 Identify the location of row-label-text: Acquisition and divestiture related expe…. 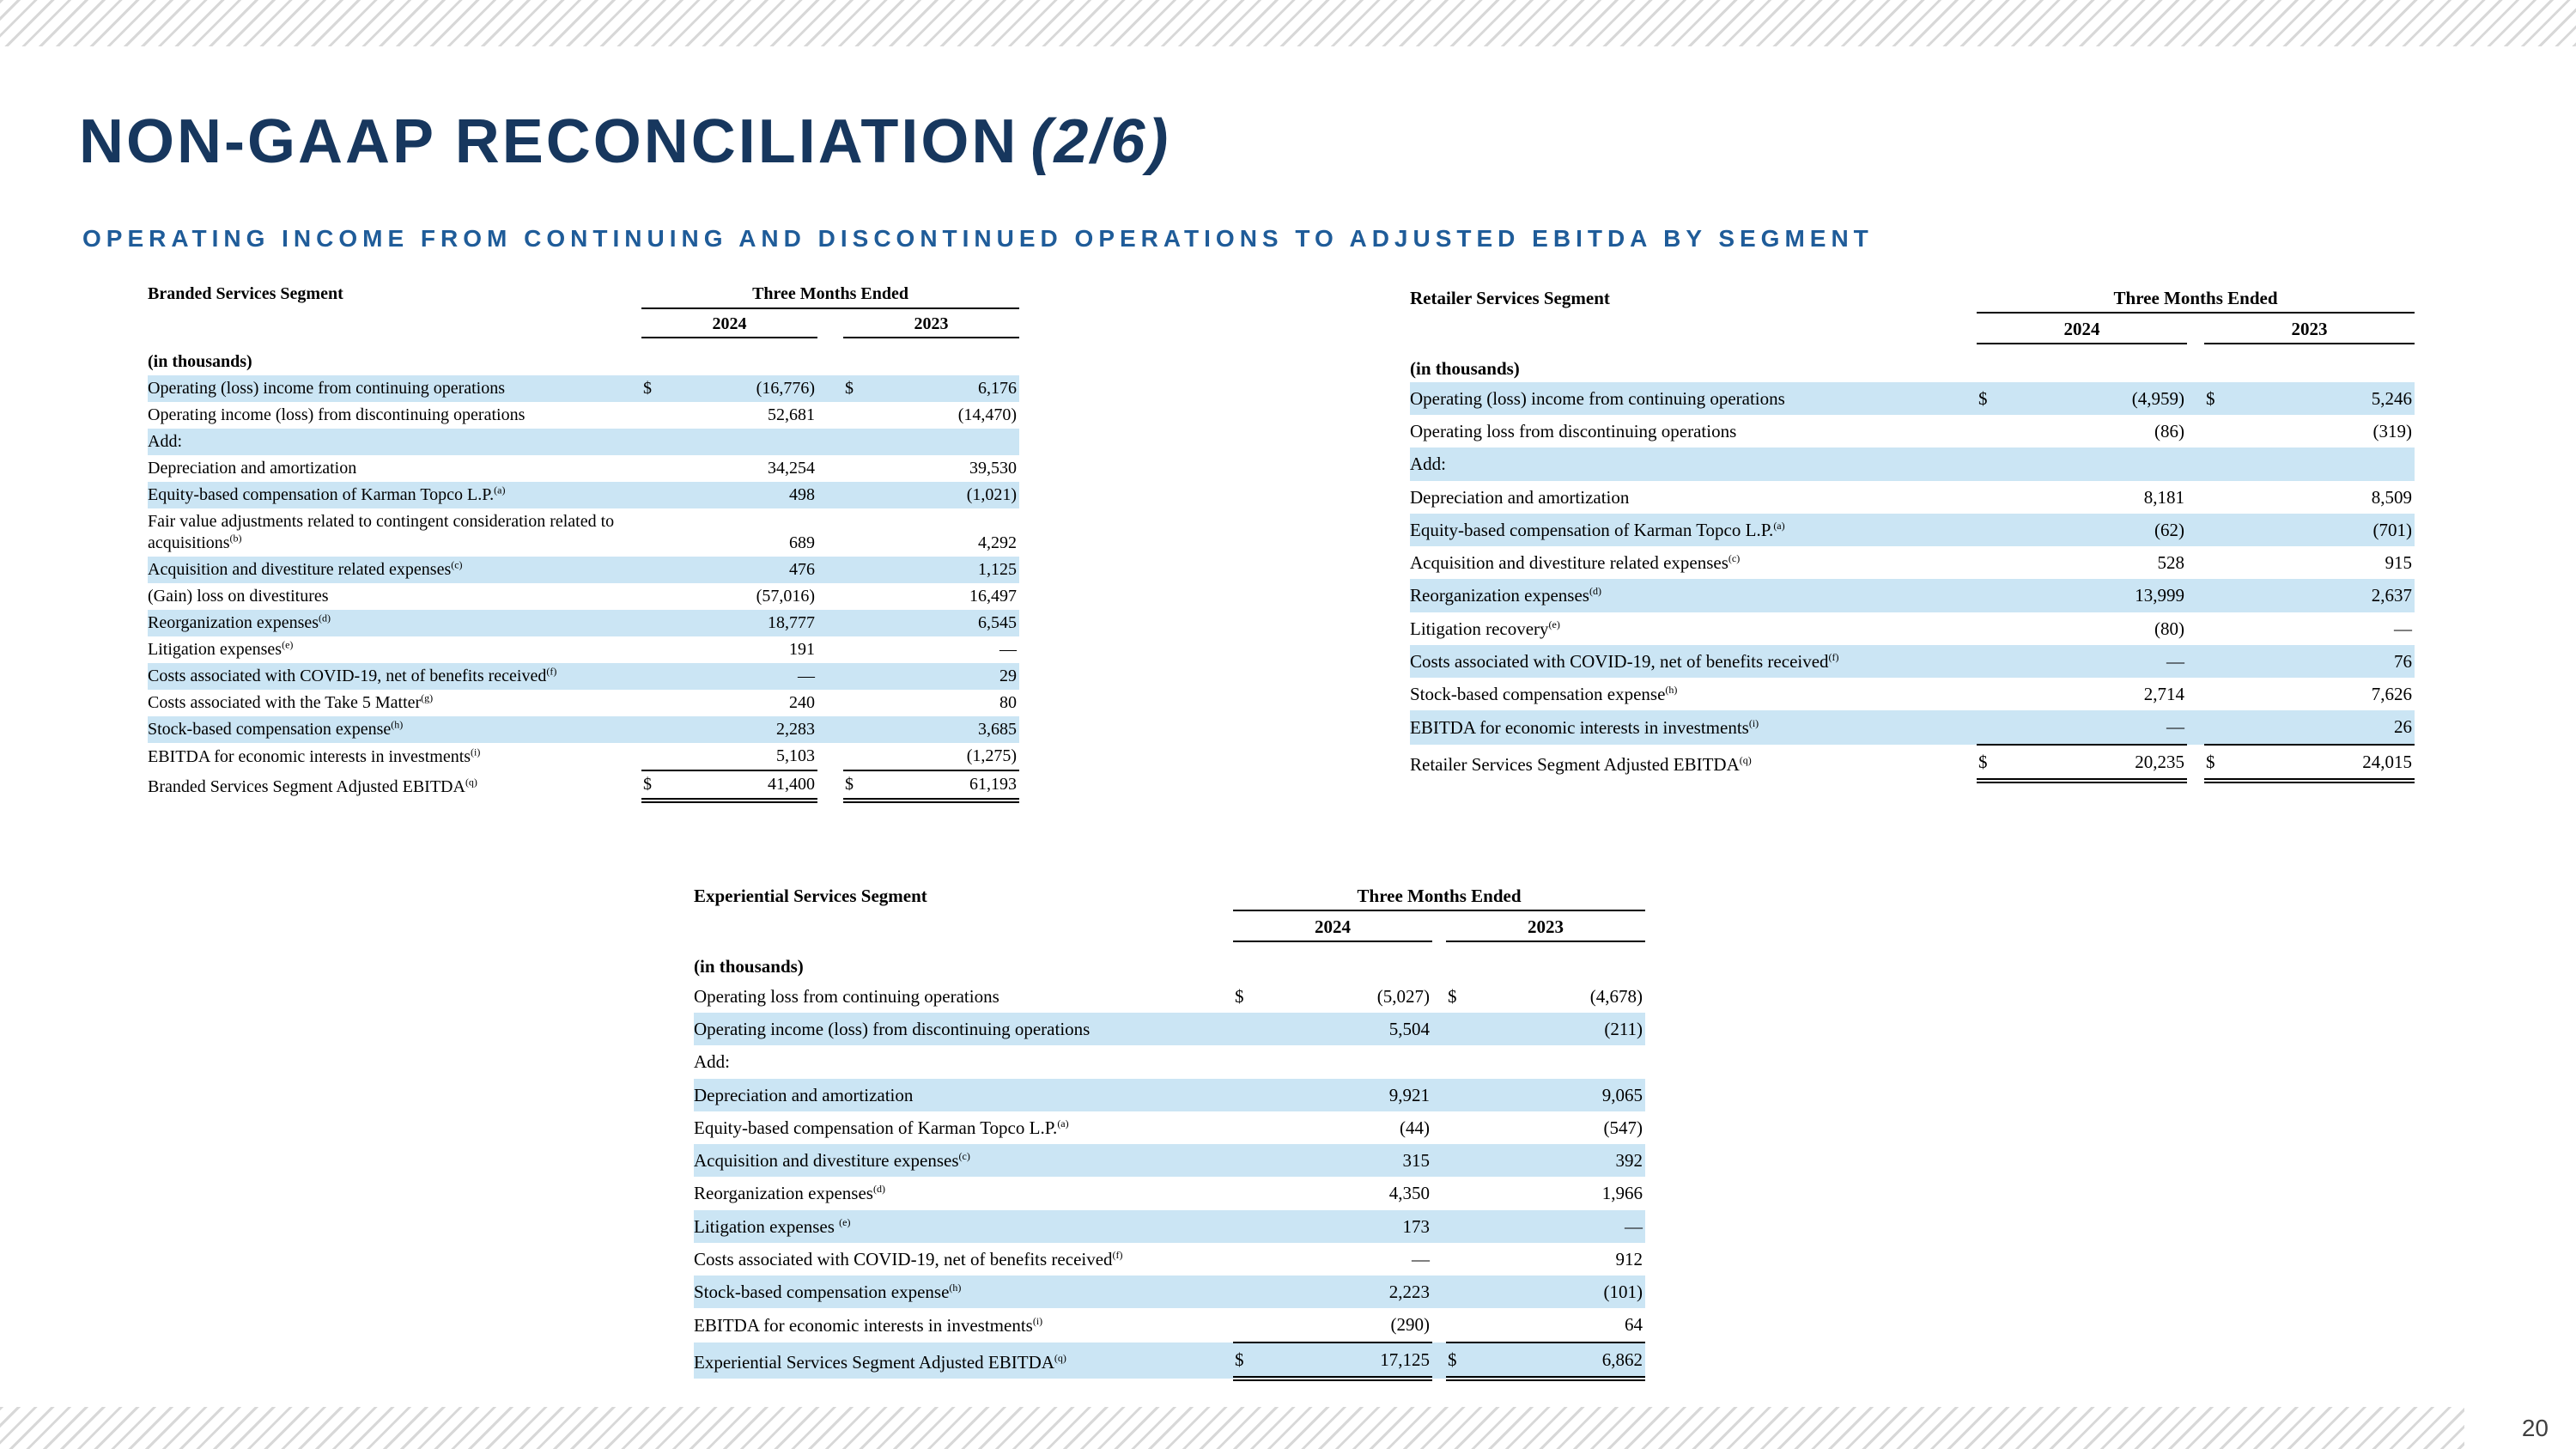
(300, 569).